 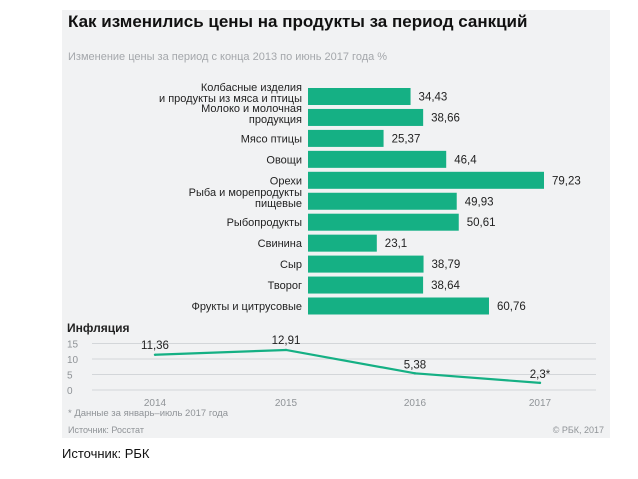 What do you see at coordinates (148, 413) in the screenshot?
I see `footnote: * Данные за январь–июль 2017 года` at bounding box center [148, 413].